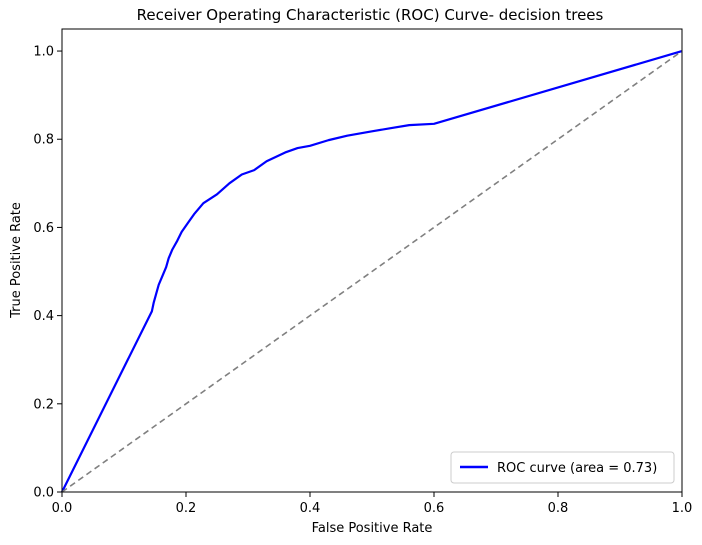  What do you see at coordinates (310, 508) in the screenshot?
I see `x-tick-label: 0.4` at bounding box center [310, 508].